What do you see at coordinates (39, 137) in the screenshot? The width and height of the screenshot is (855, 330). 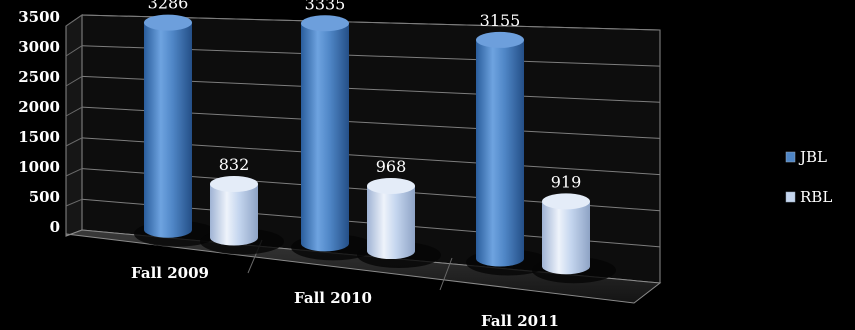 I see `y-tick-label: 1500` at bounding box center [39, 137].